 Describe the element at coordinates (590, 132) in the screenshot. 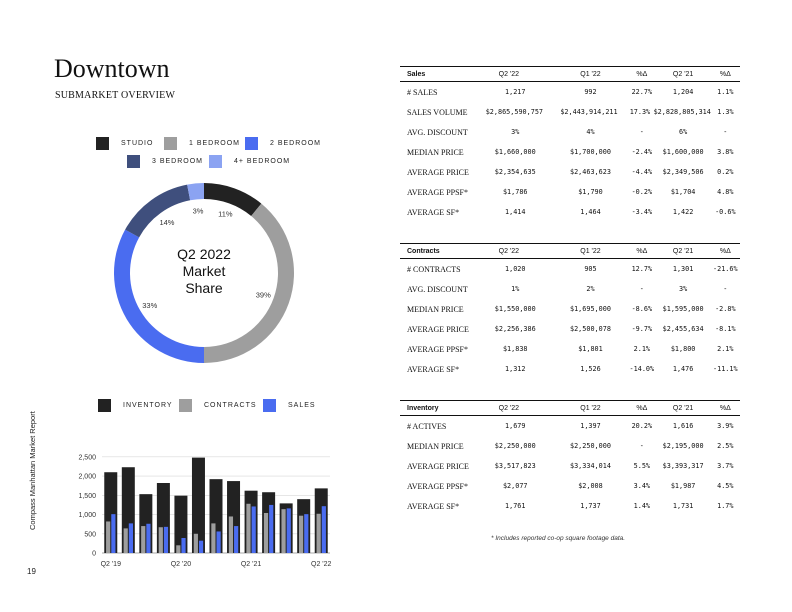

I see `table-cell: 4%` at that location.